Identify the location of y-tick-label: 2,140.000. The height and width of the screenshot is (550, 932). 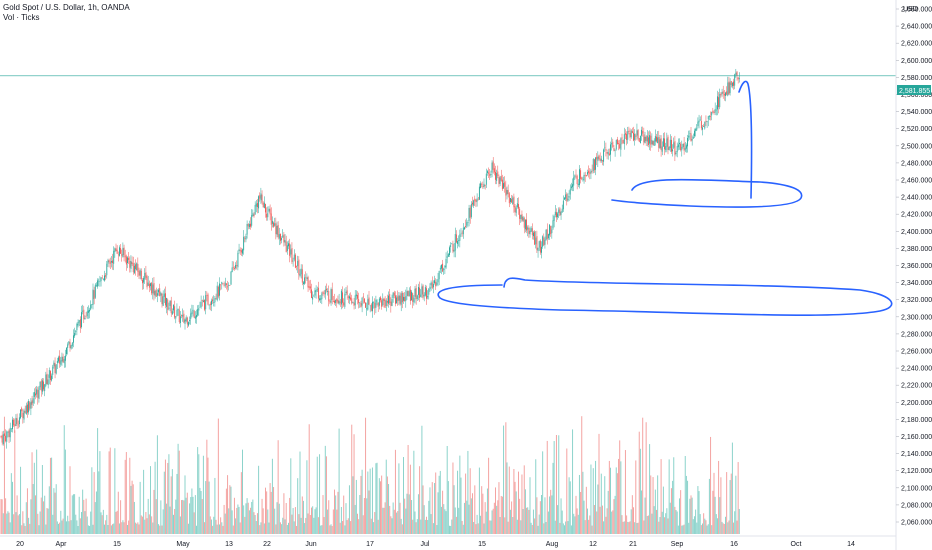
(916, 454).